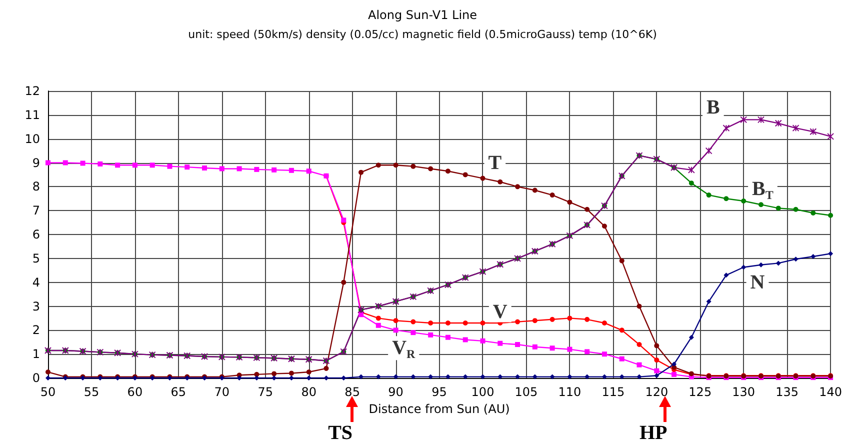 This screenshot has width=845, height=445. Describe the element at coordinates (613, 392) in the screenshot. I see `x-tick-label: 115` at that location.